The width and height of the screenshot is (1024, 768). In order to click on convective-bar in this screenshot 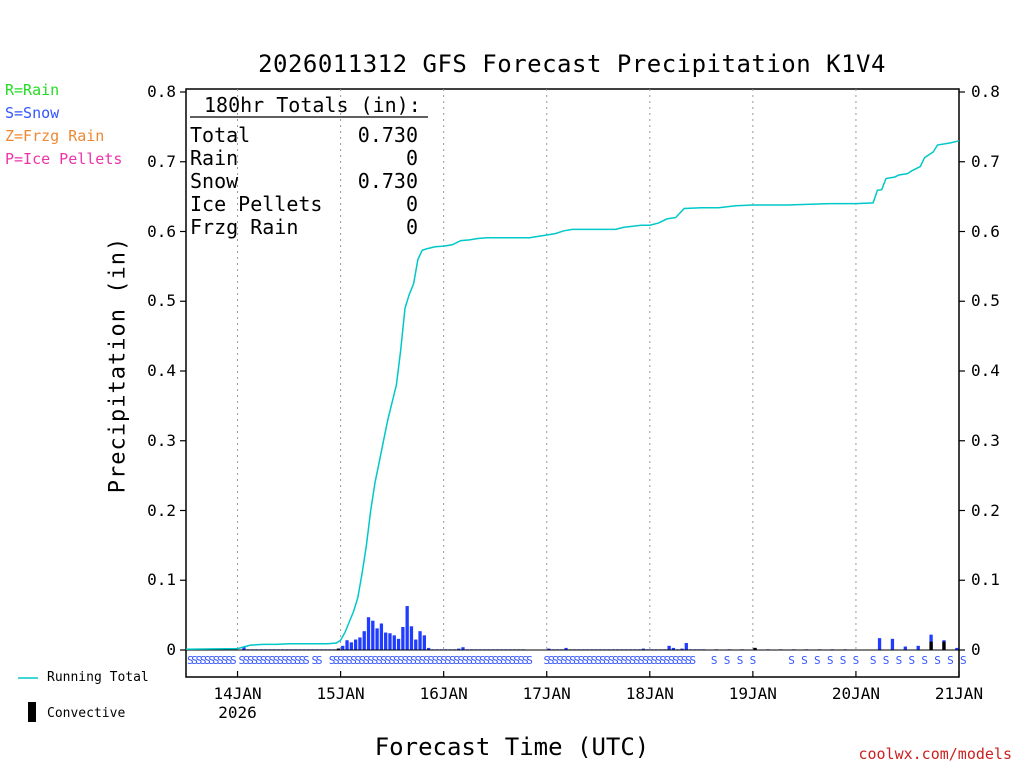, I will do `click(931, 645)`.